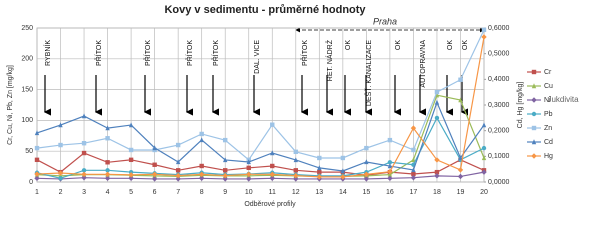  What do you see at coordinates (548, 156) in the screenshot?
I see `legend-label: Hg` at bounding box center [548, 156].